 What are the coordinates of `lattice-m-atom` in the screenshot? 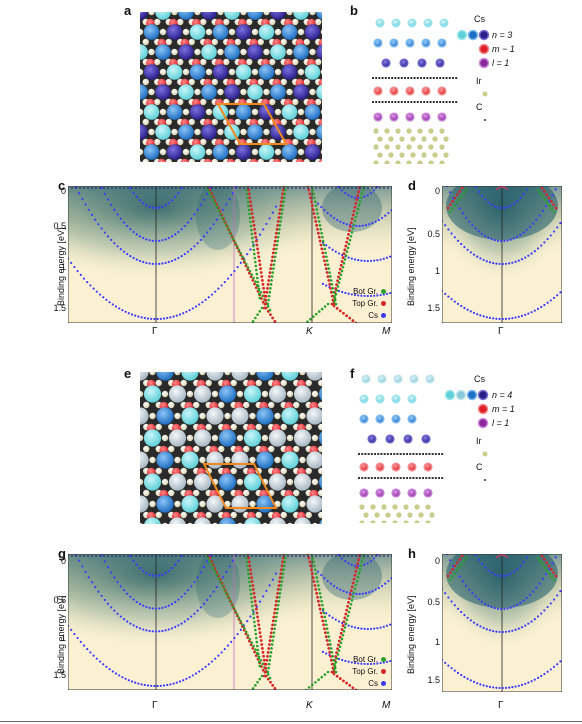 It's located at (208, 160).